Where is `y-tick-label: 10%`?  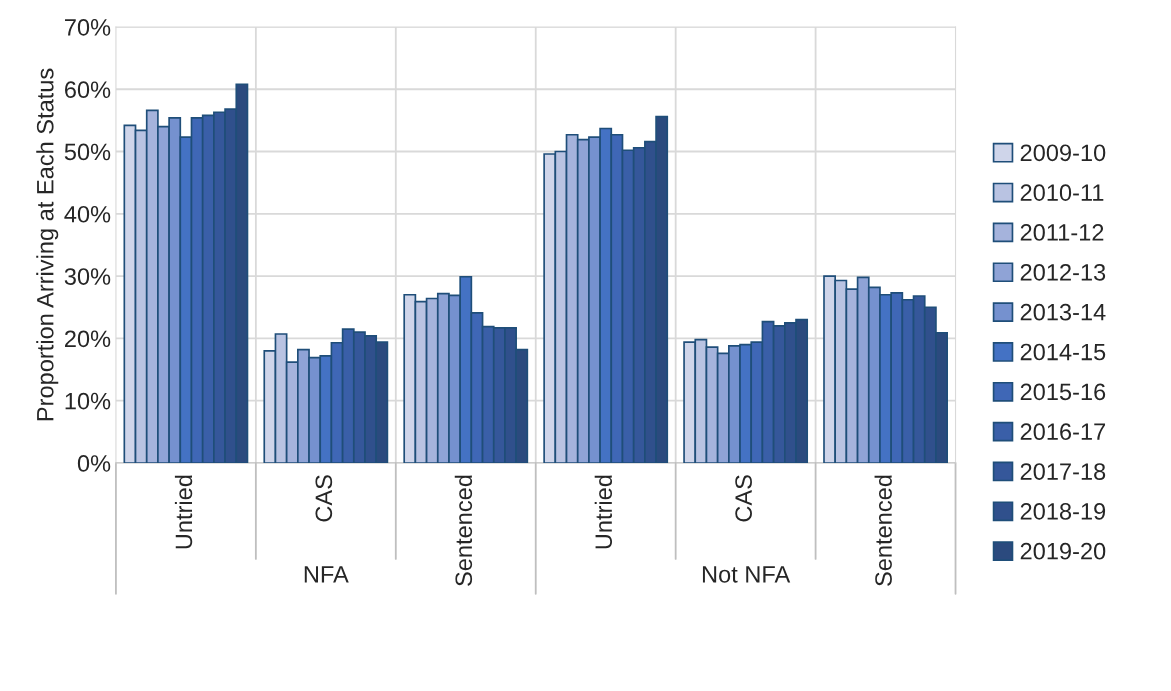
y-tick-label: 10% is located at coordinates (88, 401).